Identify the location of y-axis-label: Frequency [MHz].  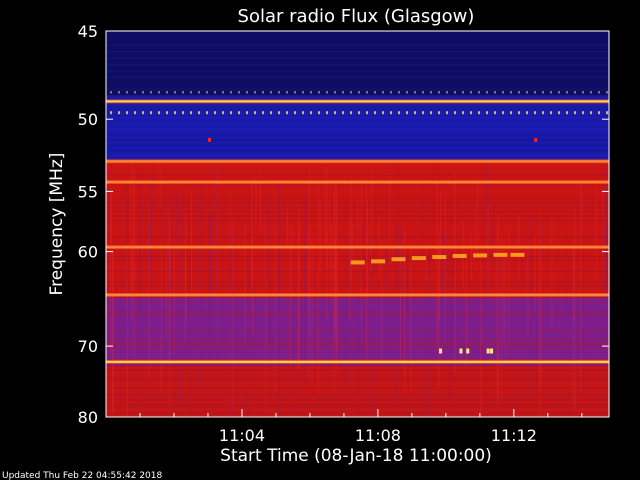
(57, 224).